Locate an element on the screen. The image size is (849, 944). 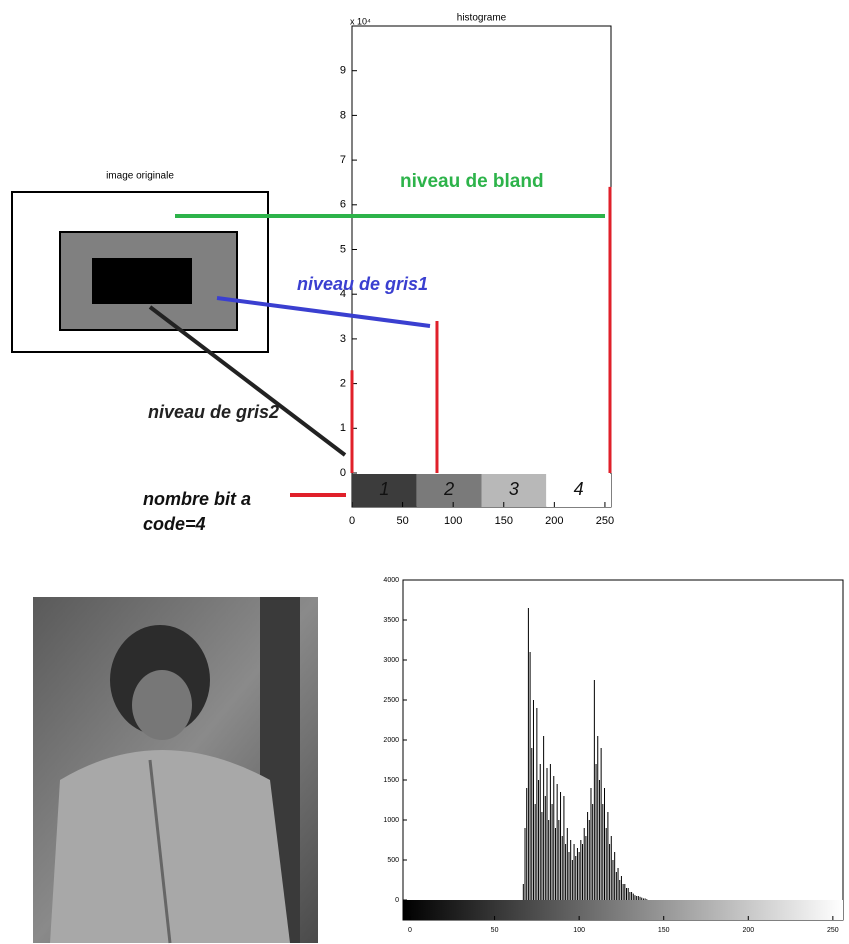
level-label: 4 is located at coordinates (579, 489).